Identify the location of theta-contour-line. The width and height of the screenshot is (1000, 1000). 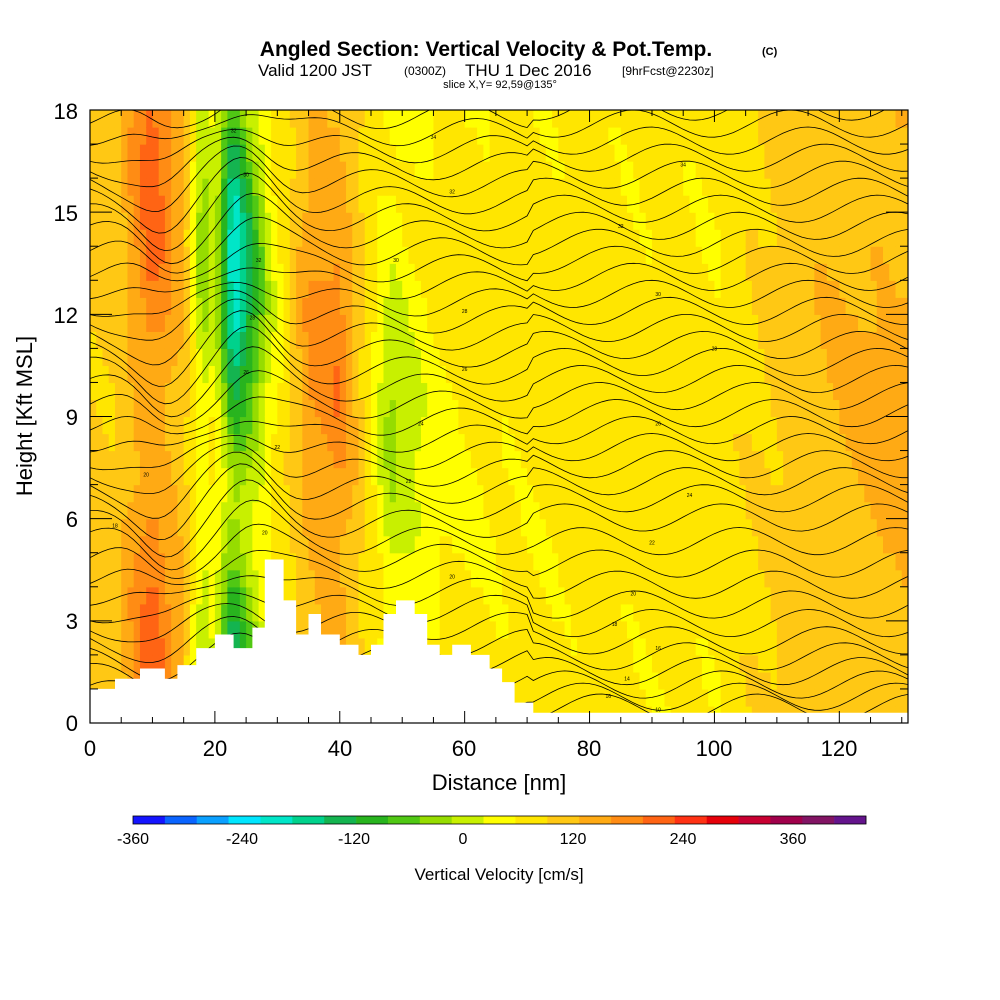
(499, 262).